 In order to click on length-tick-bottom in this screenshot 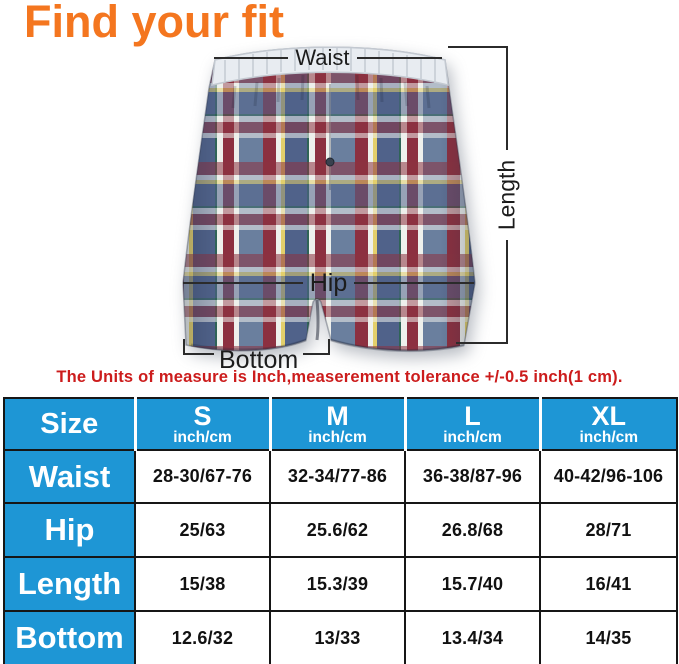, I will do `click(482, 343)`.